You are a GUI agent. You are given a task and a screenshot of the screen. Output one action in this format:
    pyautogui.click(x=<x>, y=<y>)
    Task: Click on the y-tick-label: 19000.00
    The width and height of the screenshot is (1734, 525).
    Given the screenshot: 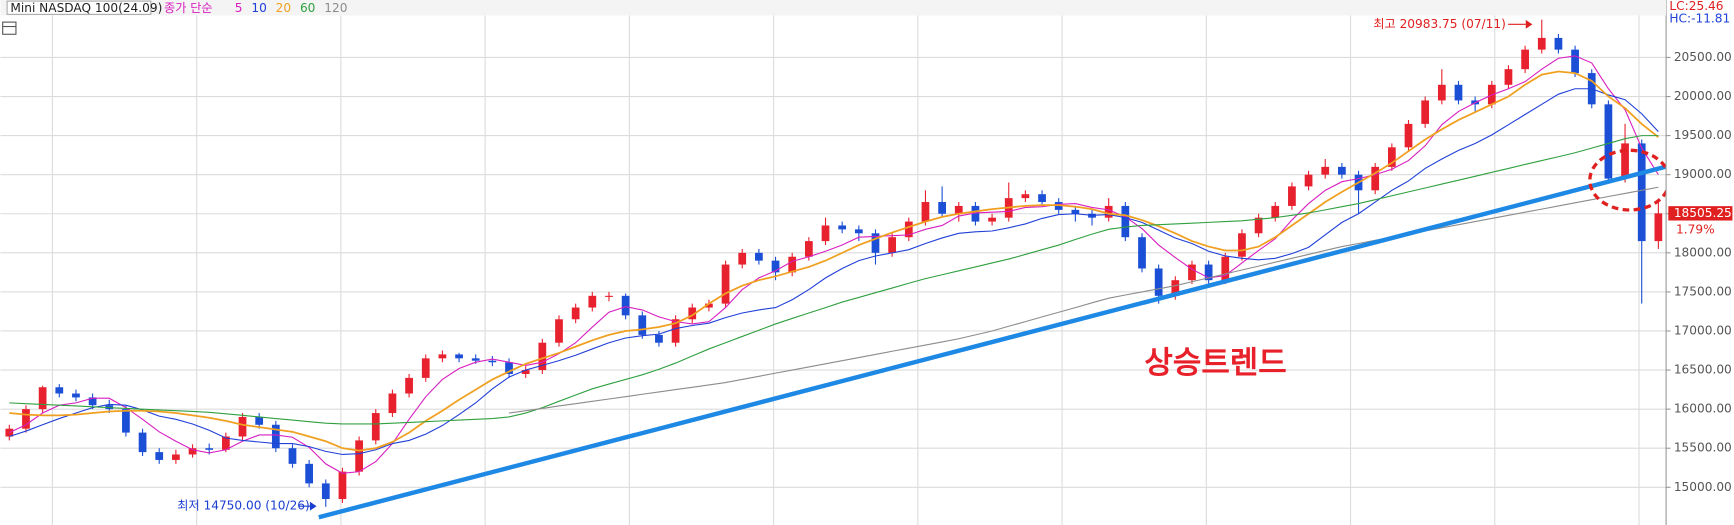 What is the action you would take?
    pyautogui.click(x=1703, y=174)
    